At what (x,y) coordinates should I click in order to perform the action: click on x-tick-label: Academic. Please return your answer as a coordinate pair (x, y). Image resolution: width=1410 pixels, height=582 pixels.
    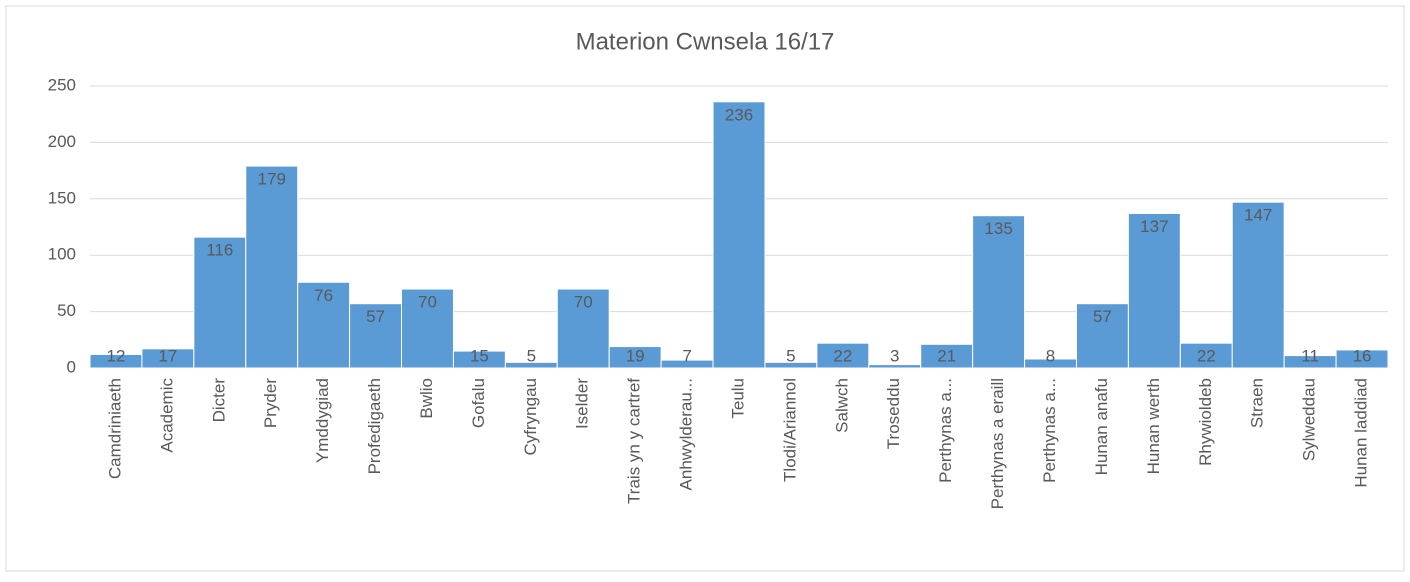
    Looking at the image, I should click on (166, 415).